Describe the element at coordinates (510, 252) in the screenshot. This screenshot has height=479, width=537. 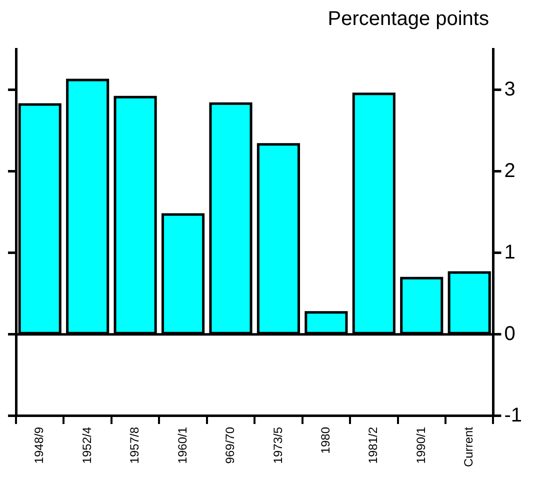
I see `y-tick-label: 1` at that location.